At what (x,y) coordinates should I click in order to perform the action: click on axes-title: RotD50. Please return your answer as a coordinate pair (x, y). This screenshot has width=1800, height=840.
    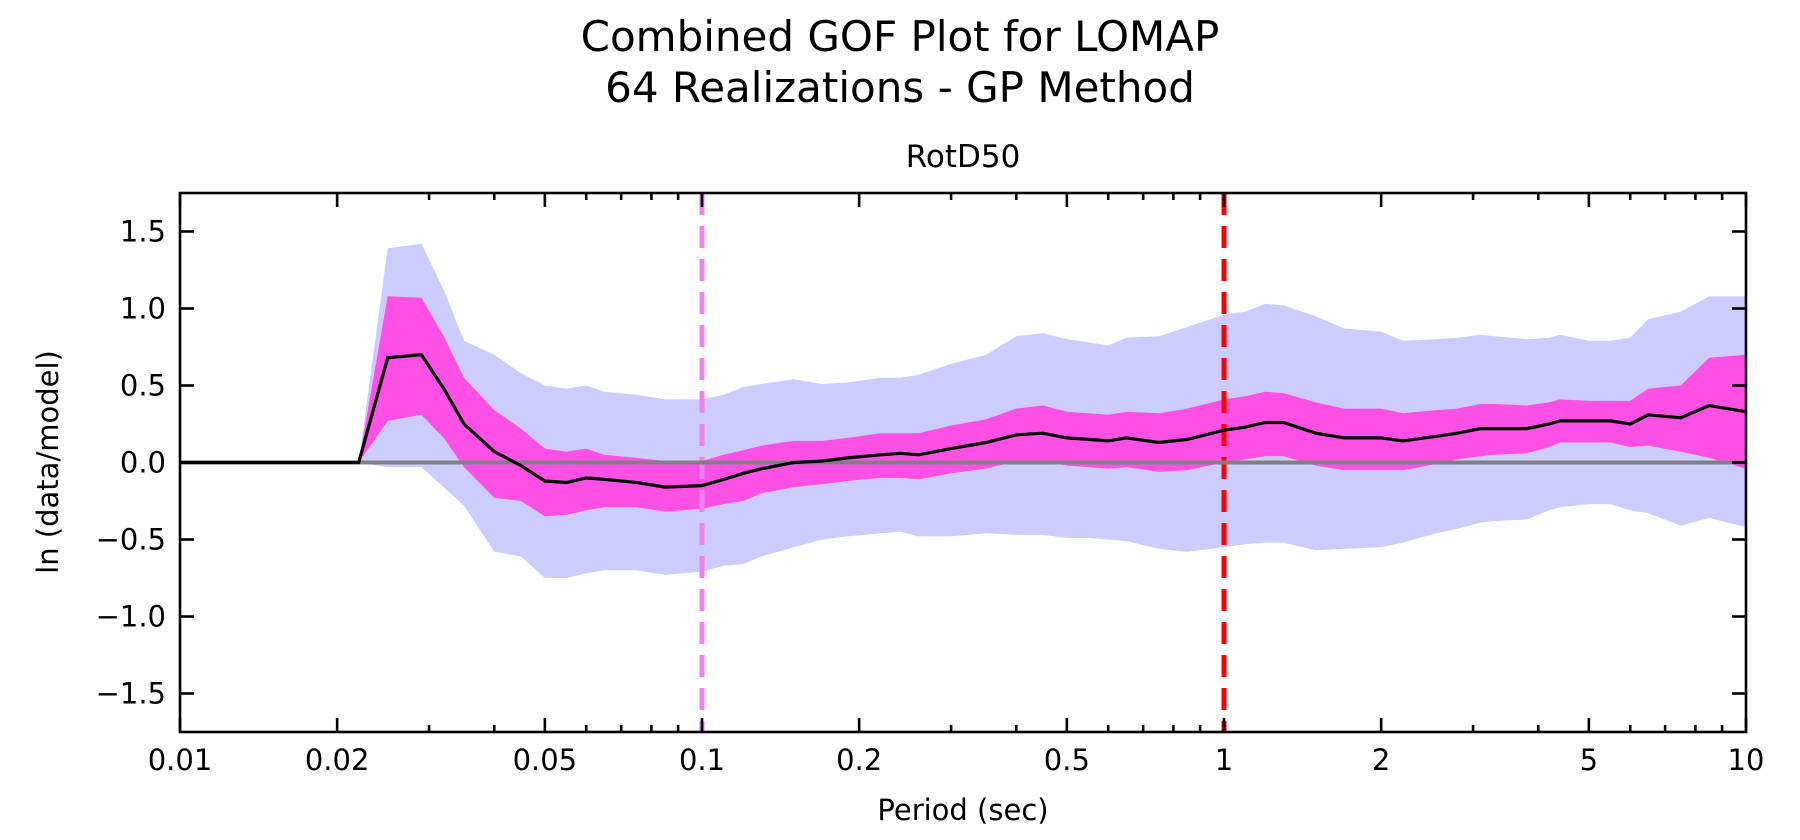
    Looking at the image, I should click on (963, 157).